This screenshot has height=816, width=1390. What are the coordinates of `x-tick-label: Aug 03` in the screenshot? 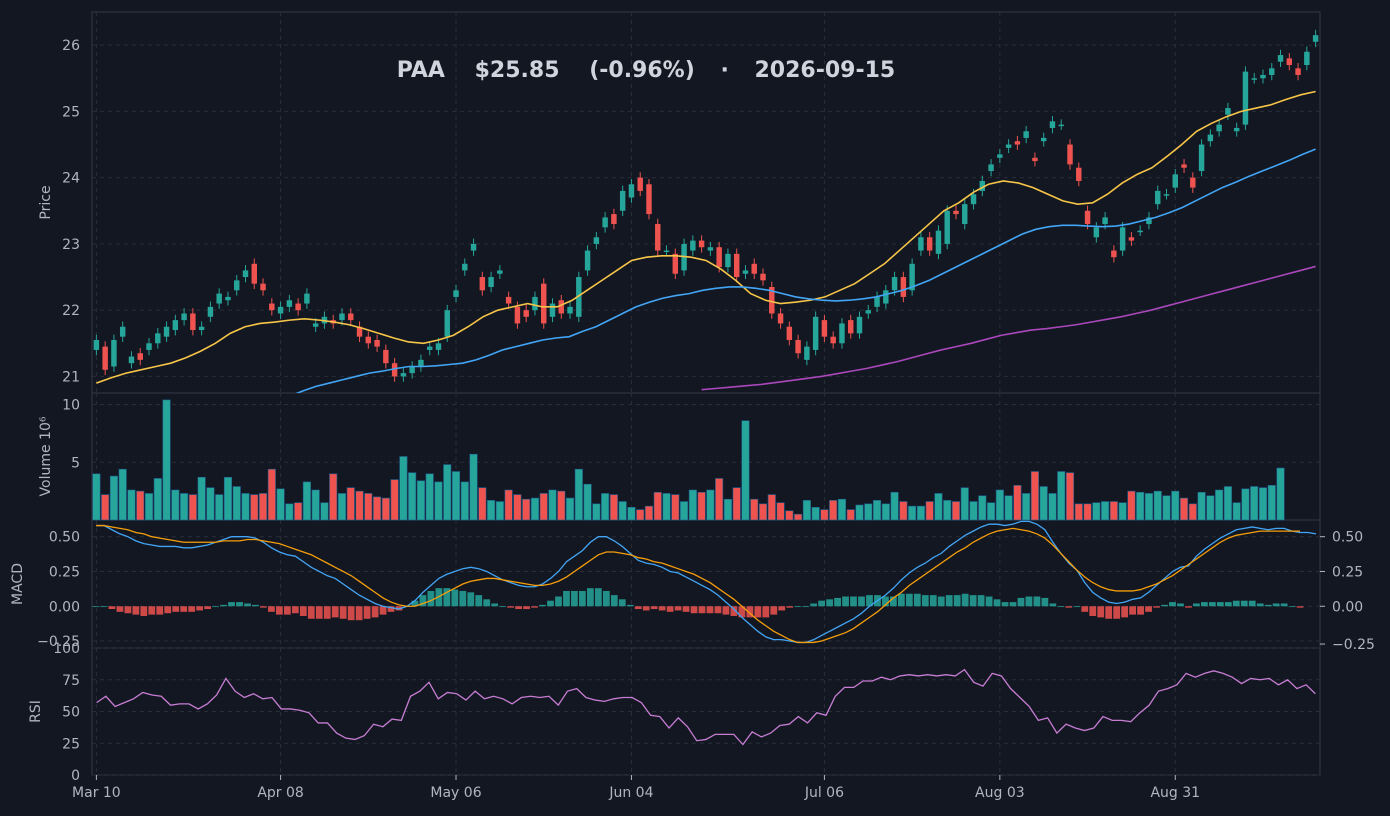 It's located at (1000, 793).